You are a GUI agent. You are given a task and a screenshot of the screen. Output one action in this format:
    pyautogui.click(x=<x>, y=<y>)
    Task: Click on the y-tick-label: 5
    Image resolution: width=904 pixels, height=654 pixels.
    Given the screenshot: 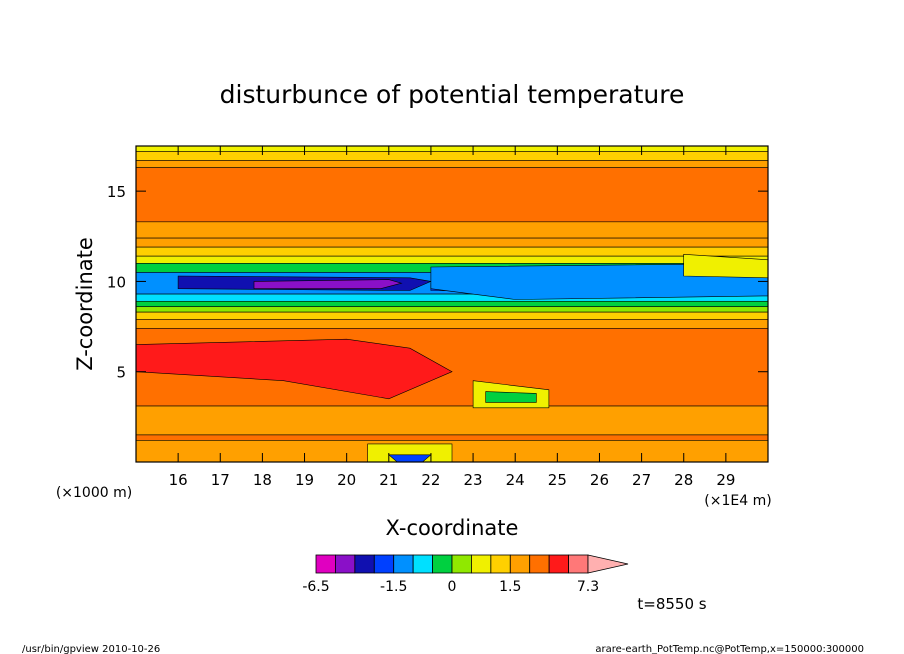 What is the action you would take?
    pyautogui.click(x=121, y=373)
    